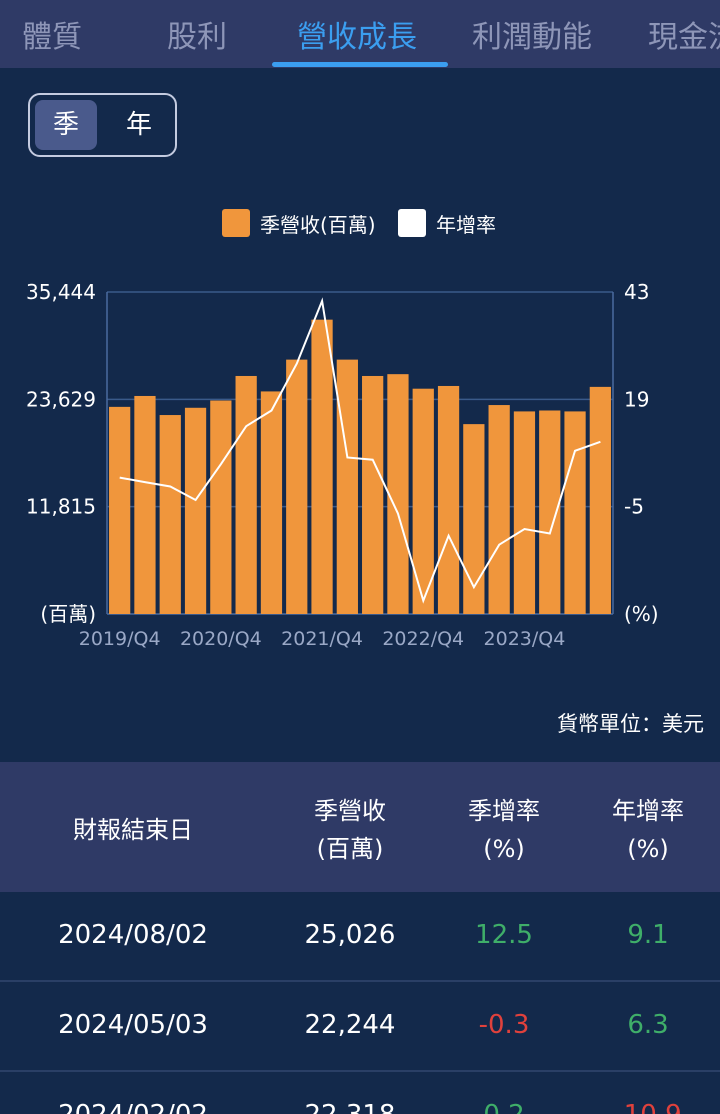  I want to click on quarter-toggle-button: 季, so click(66, 125).